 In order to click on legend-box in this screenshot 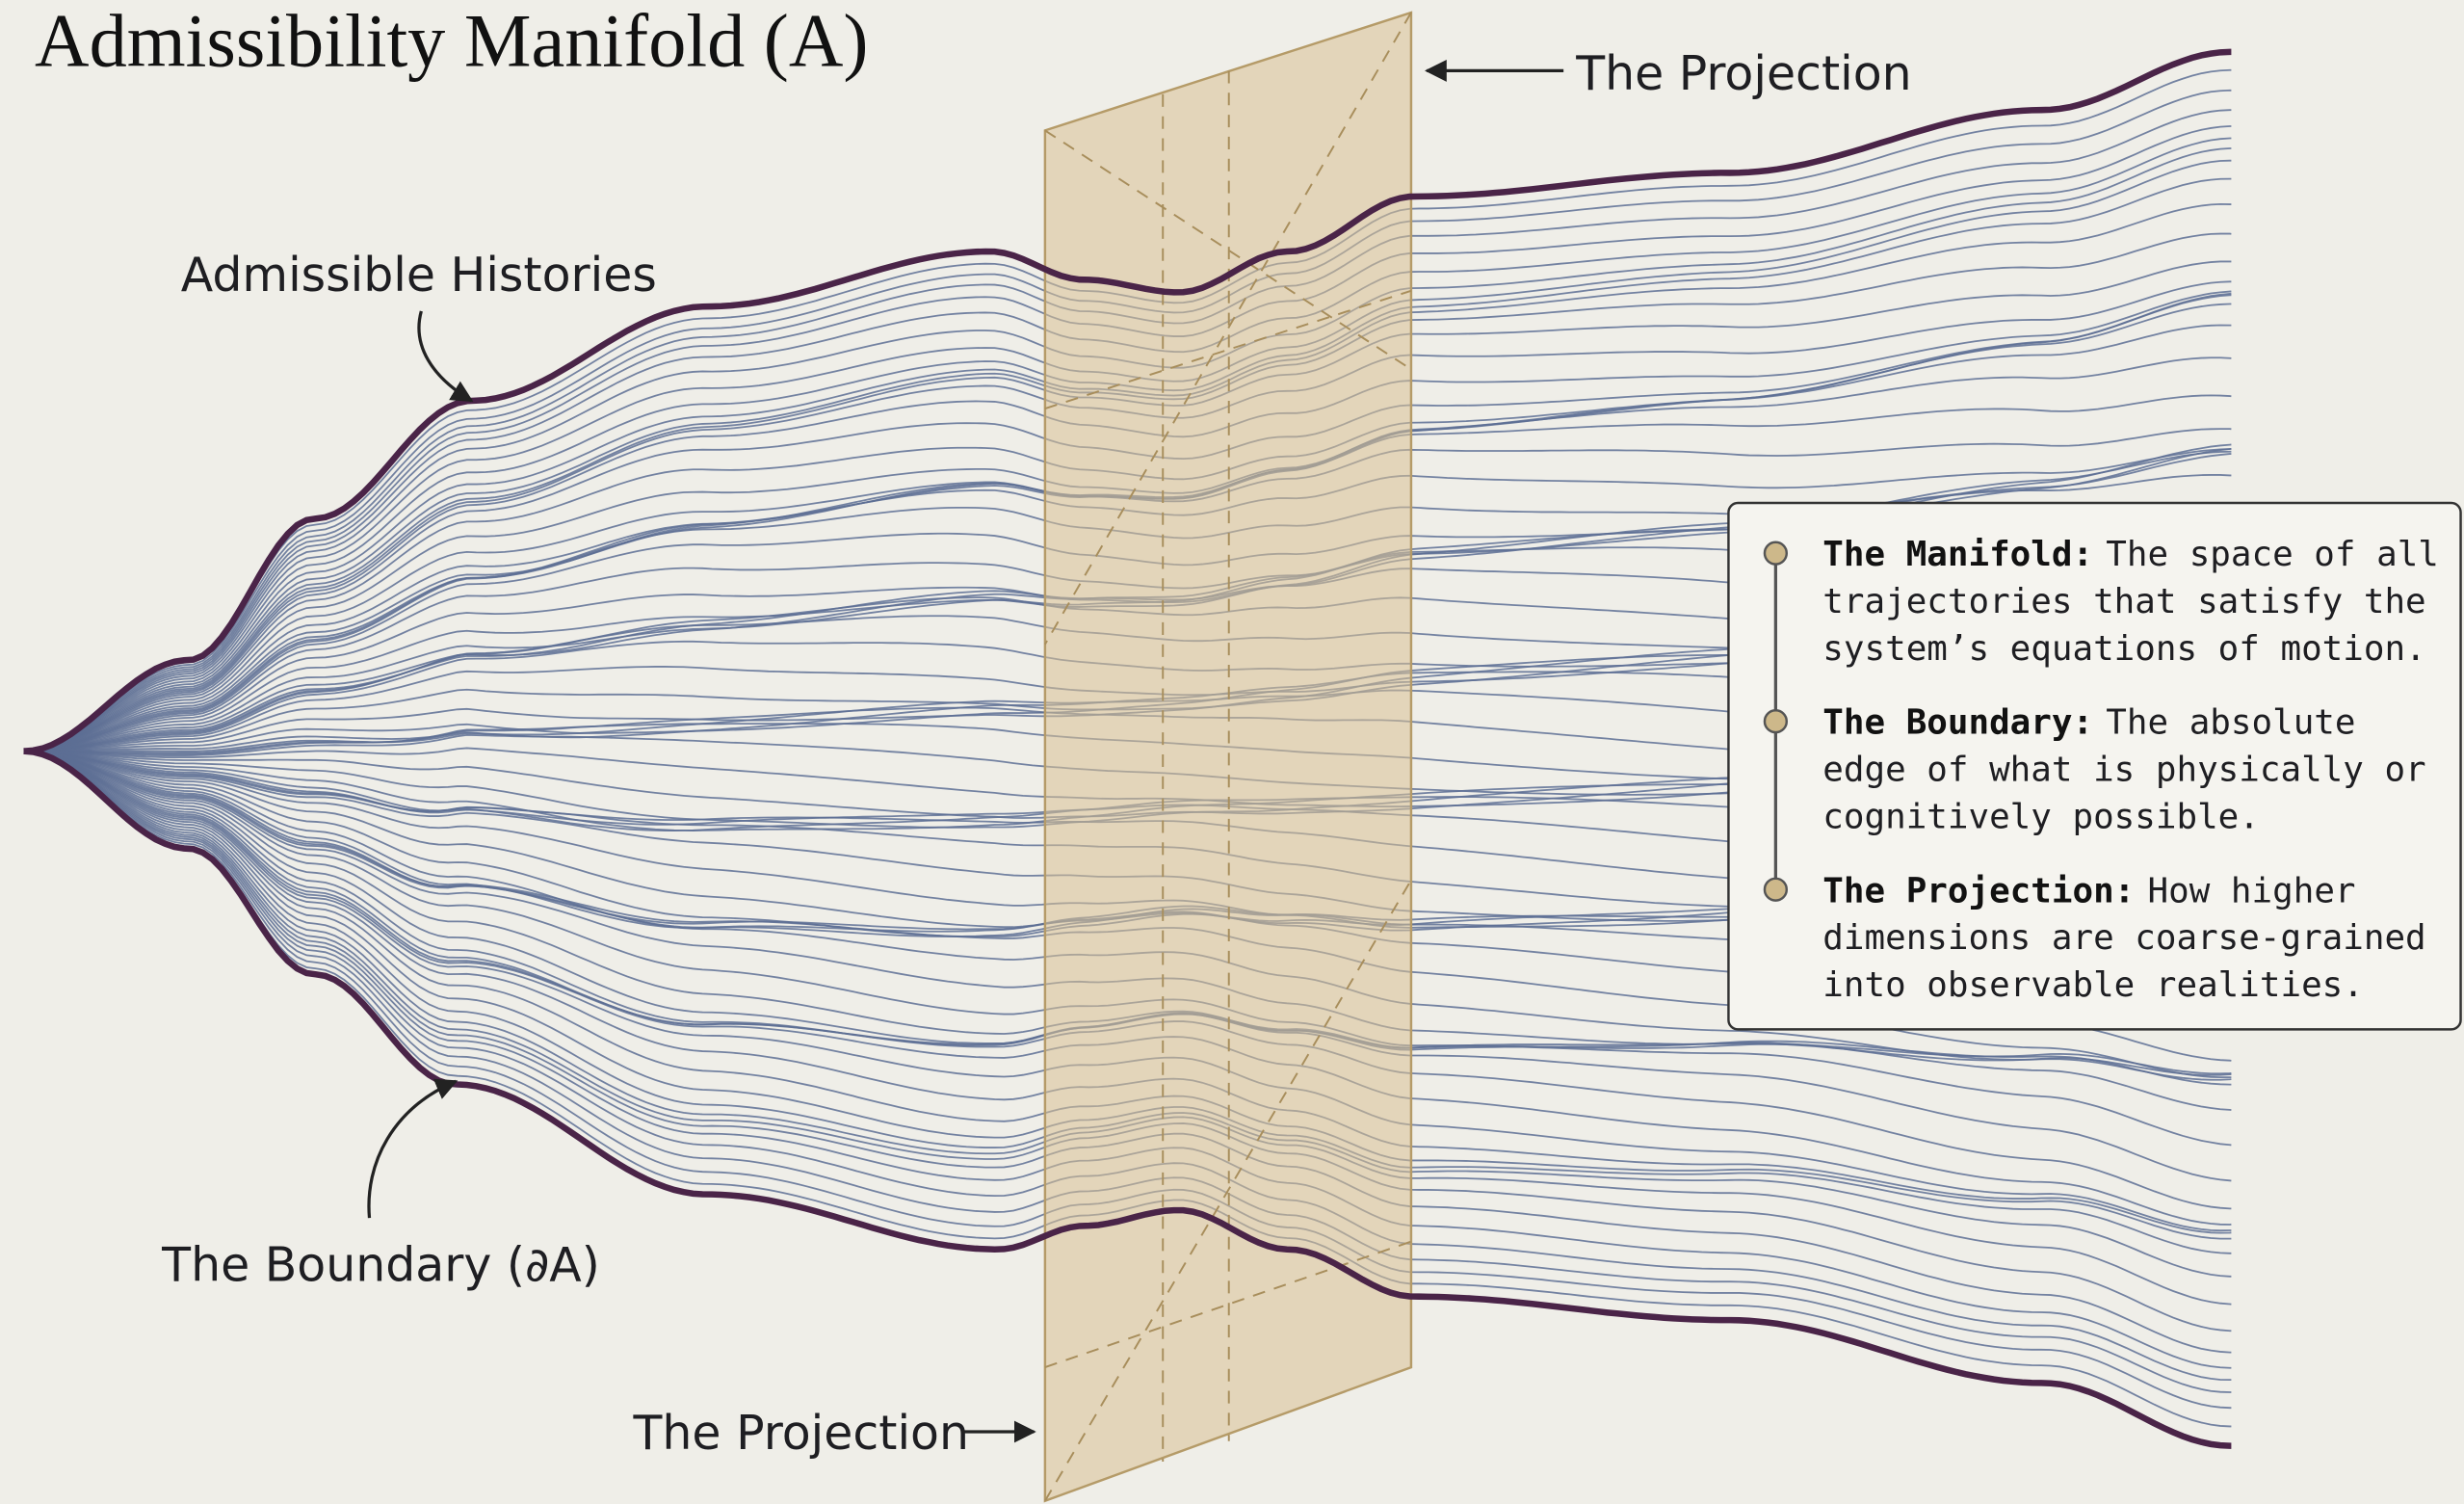, I will do `click(2094, 766)`.